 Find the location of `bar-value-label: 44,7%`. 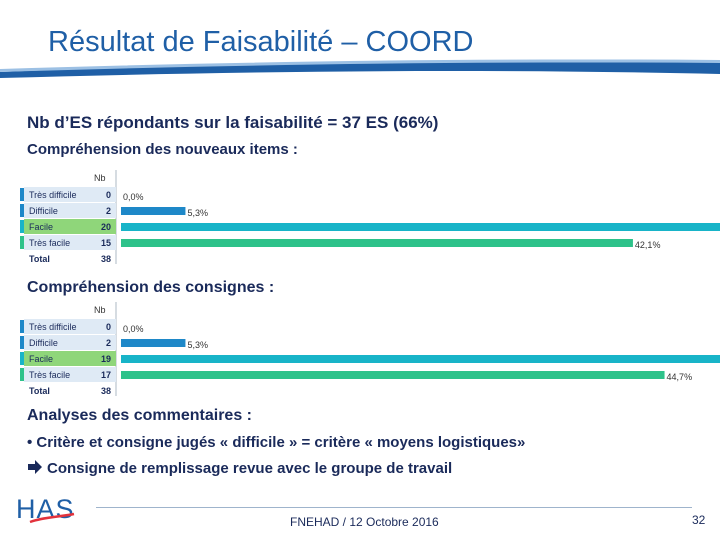

bar-value-label: 44,7% is located at coordinates (680, 377).